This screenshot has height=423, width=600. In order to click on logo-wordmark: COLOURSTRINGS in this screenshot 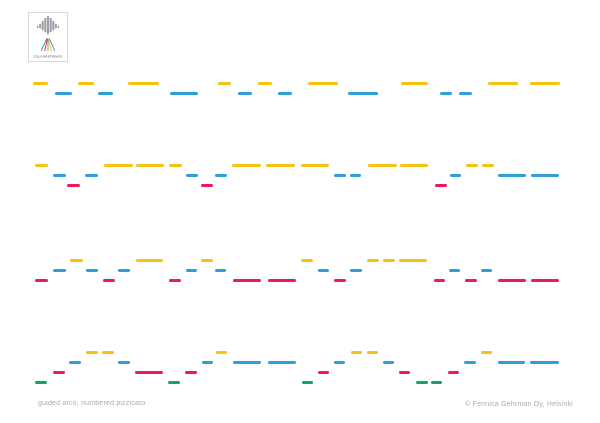, I will do `click(48, 56)`.